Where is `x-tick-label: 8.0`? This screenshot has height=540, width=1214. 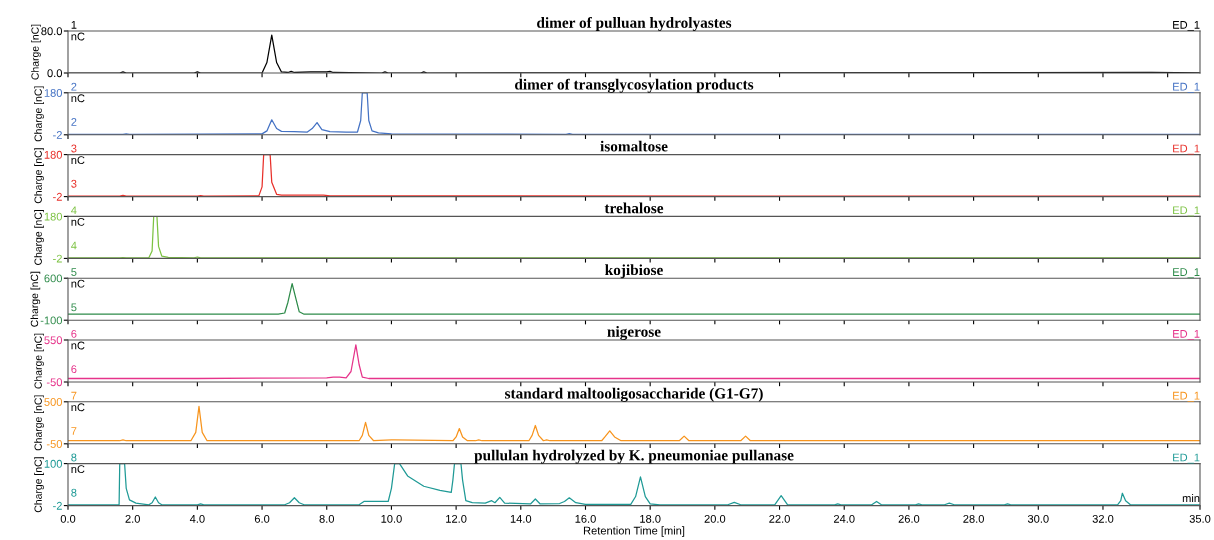 x-tick-label: 8.0 is located at coordinates (327, 518).